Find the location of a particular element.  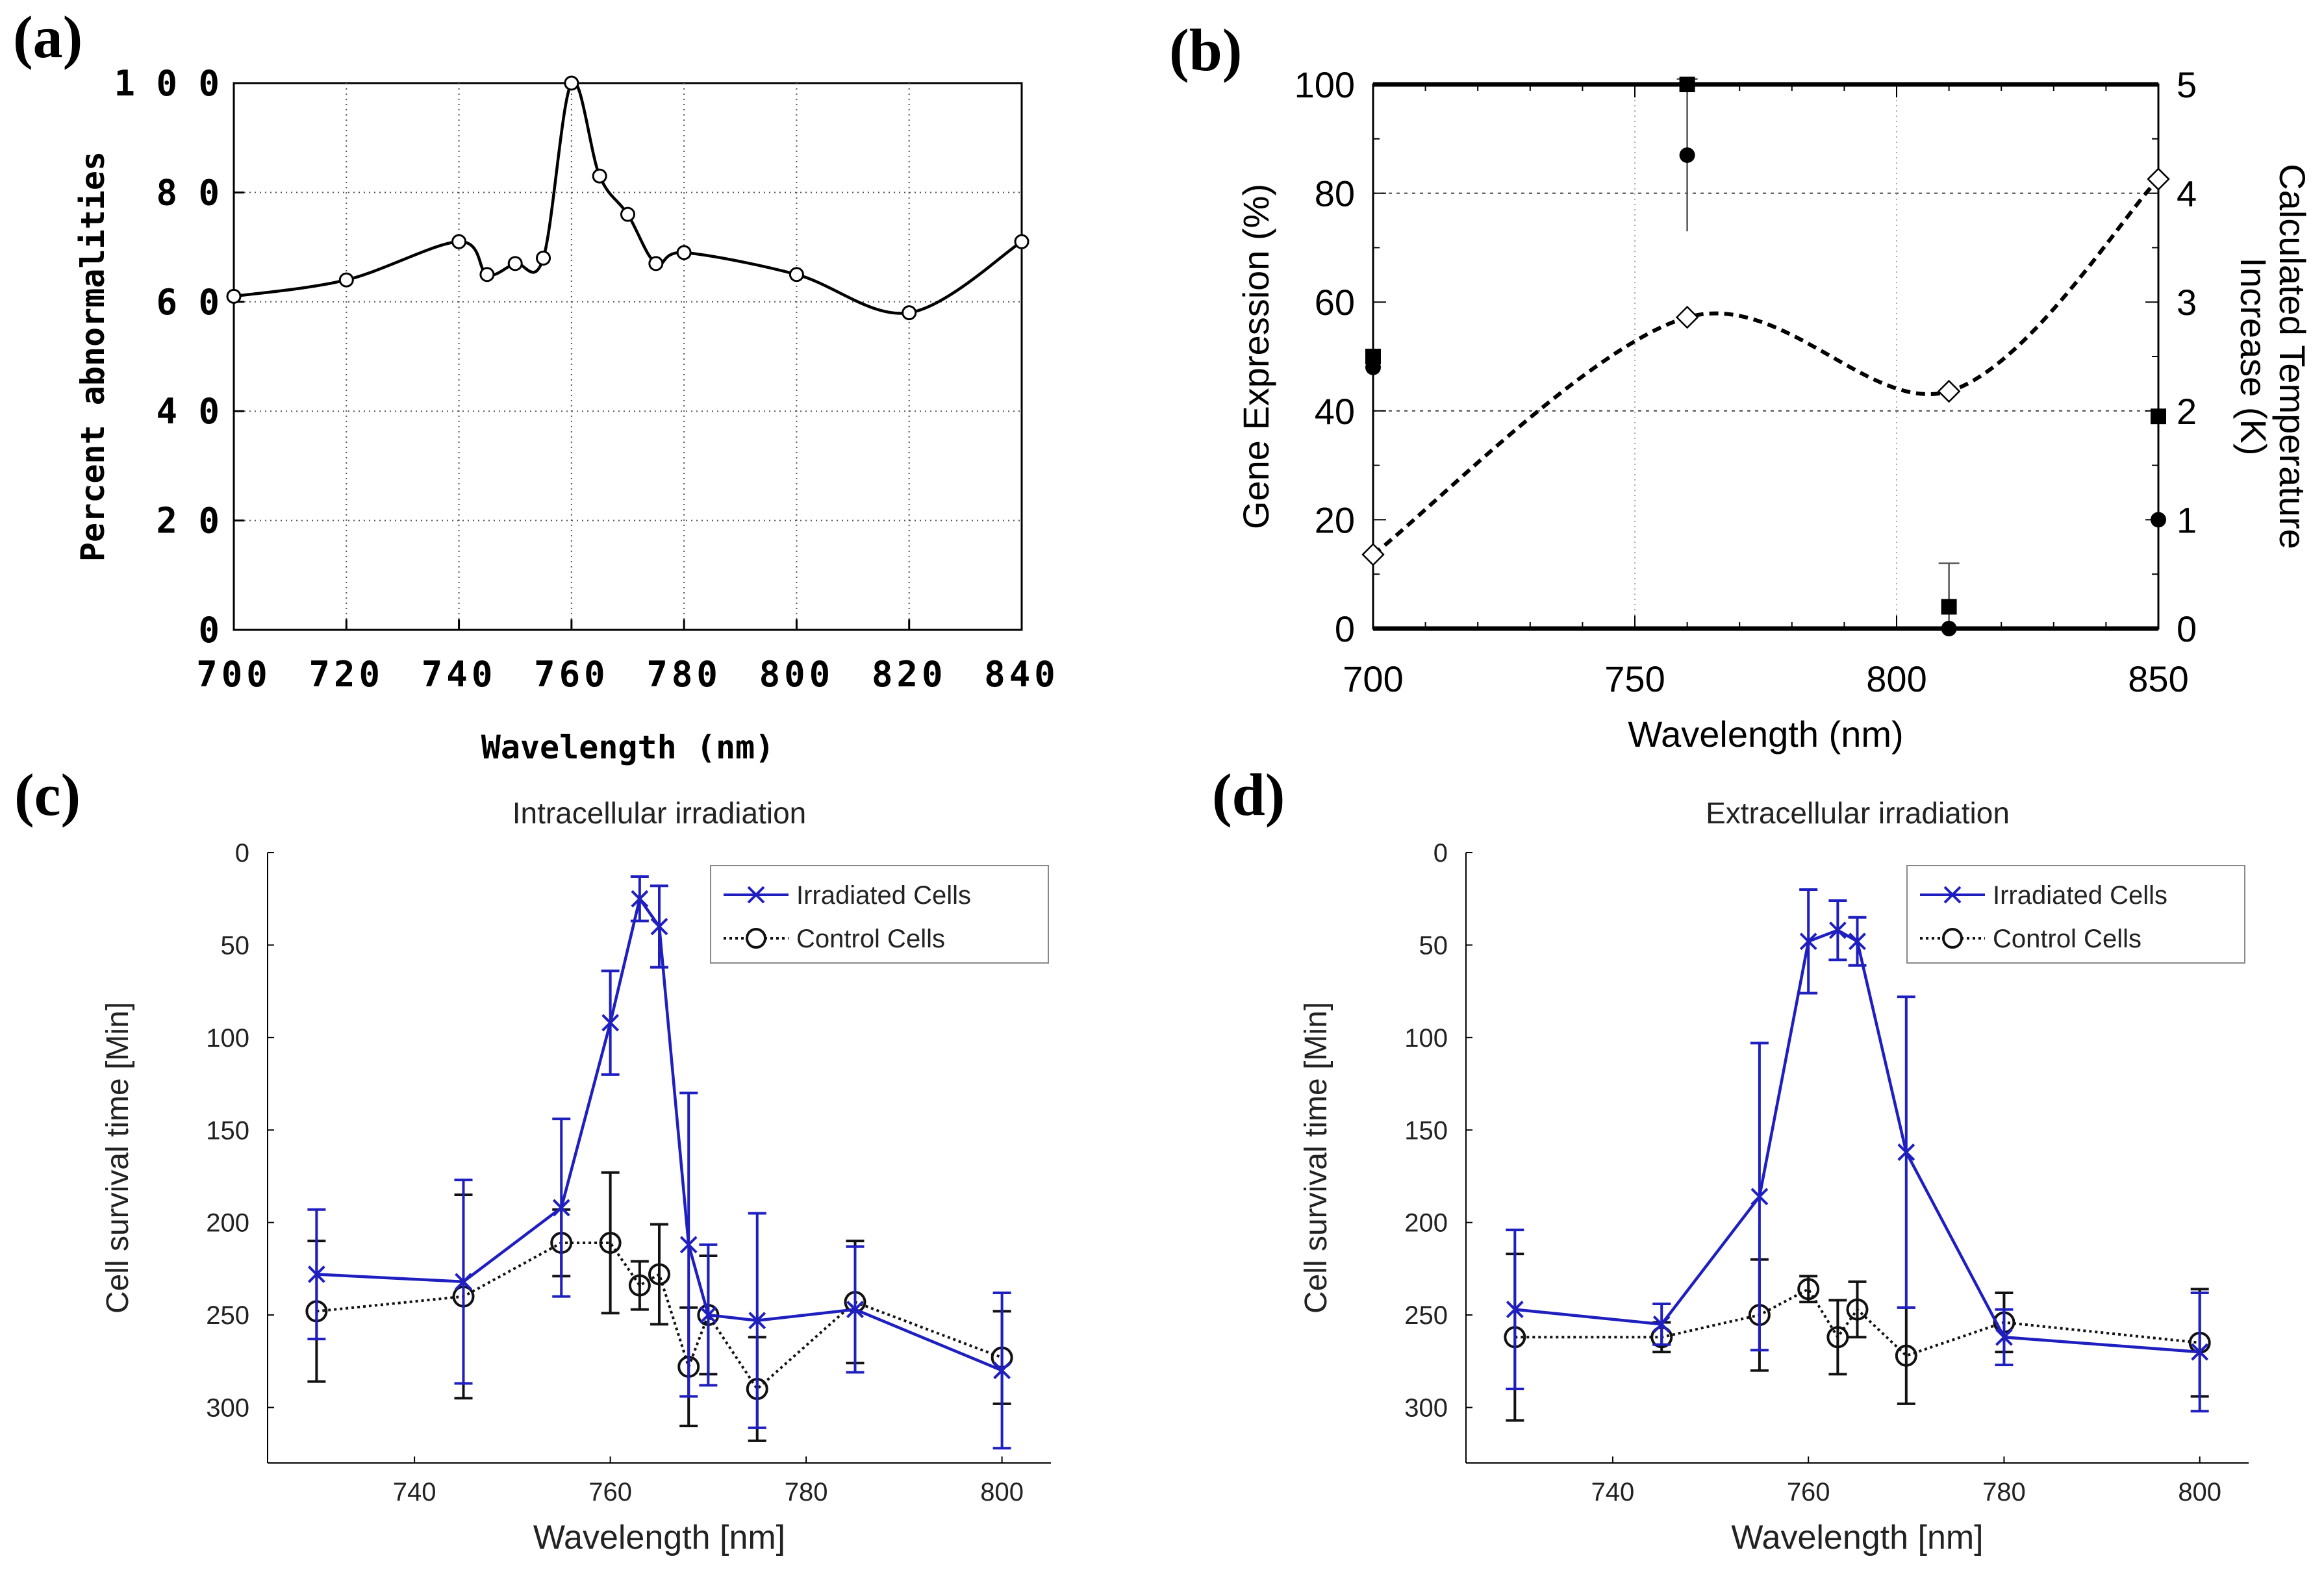

tick-label-a-x: 800 is located at coordinates (797, 674).